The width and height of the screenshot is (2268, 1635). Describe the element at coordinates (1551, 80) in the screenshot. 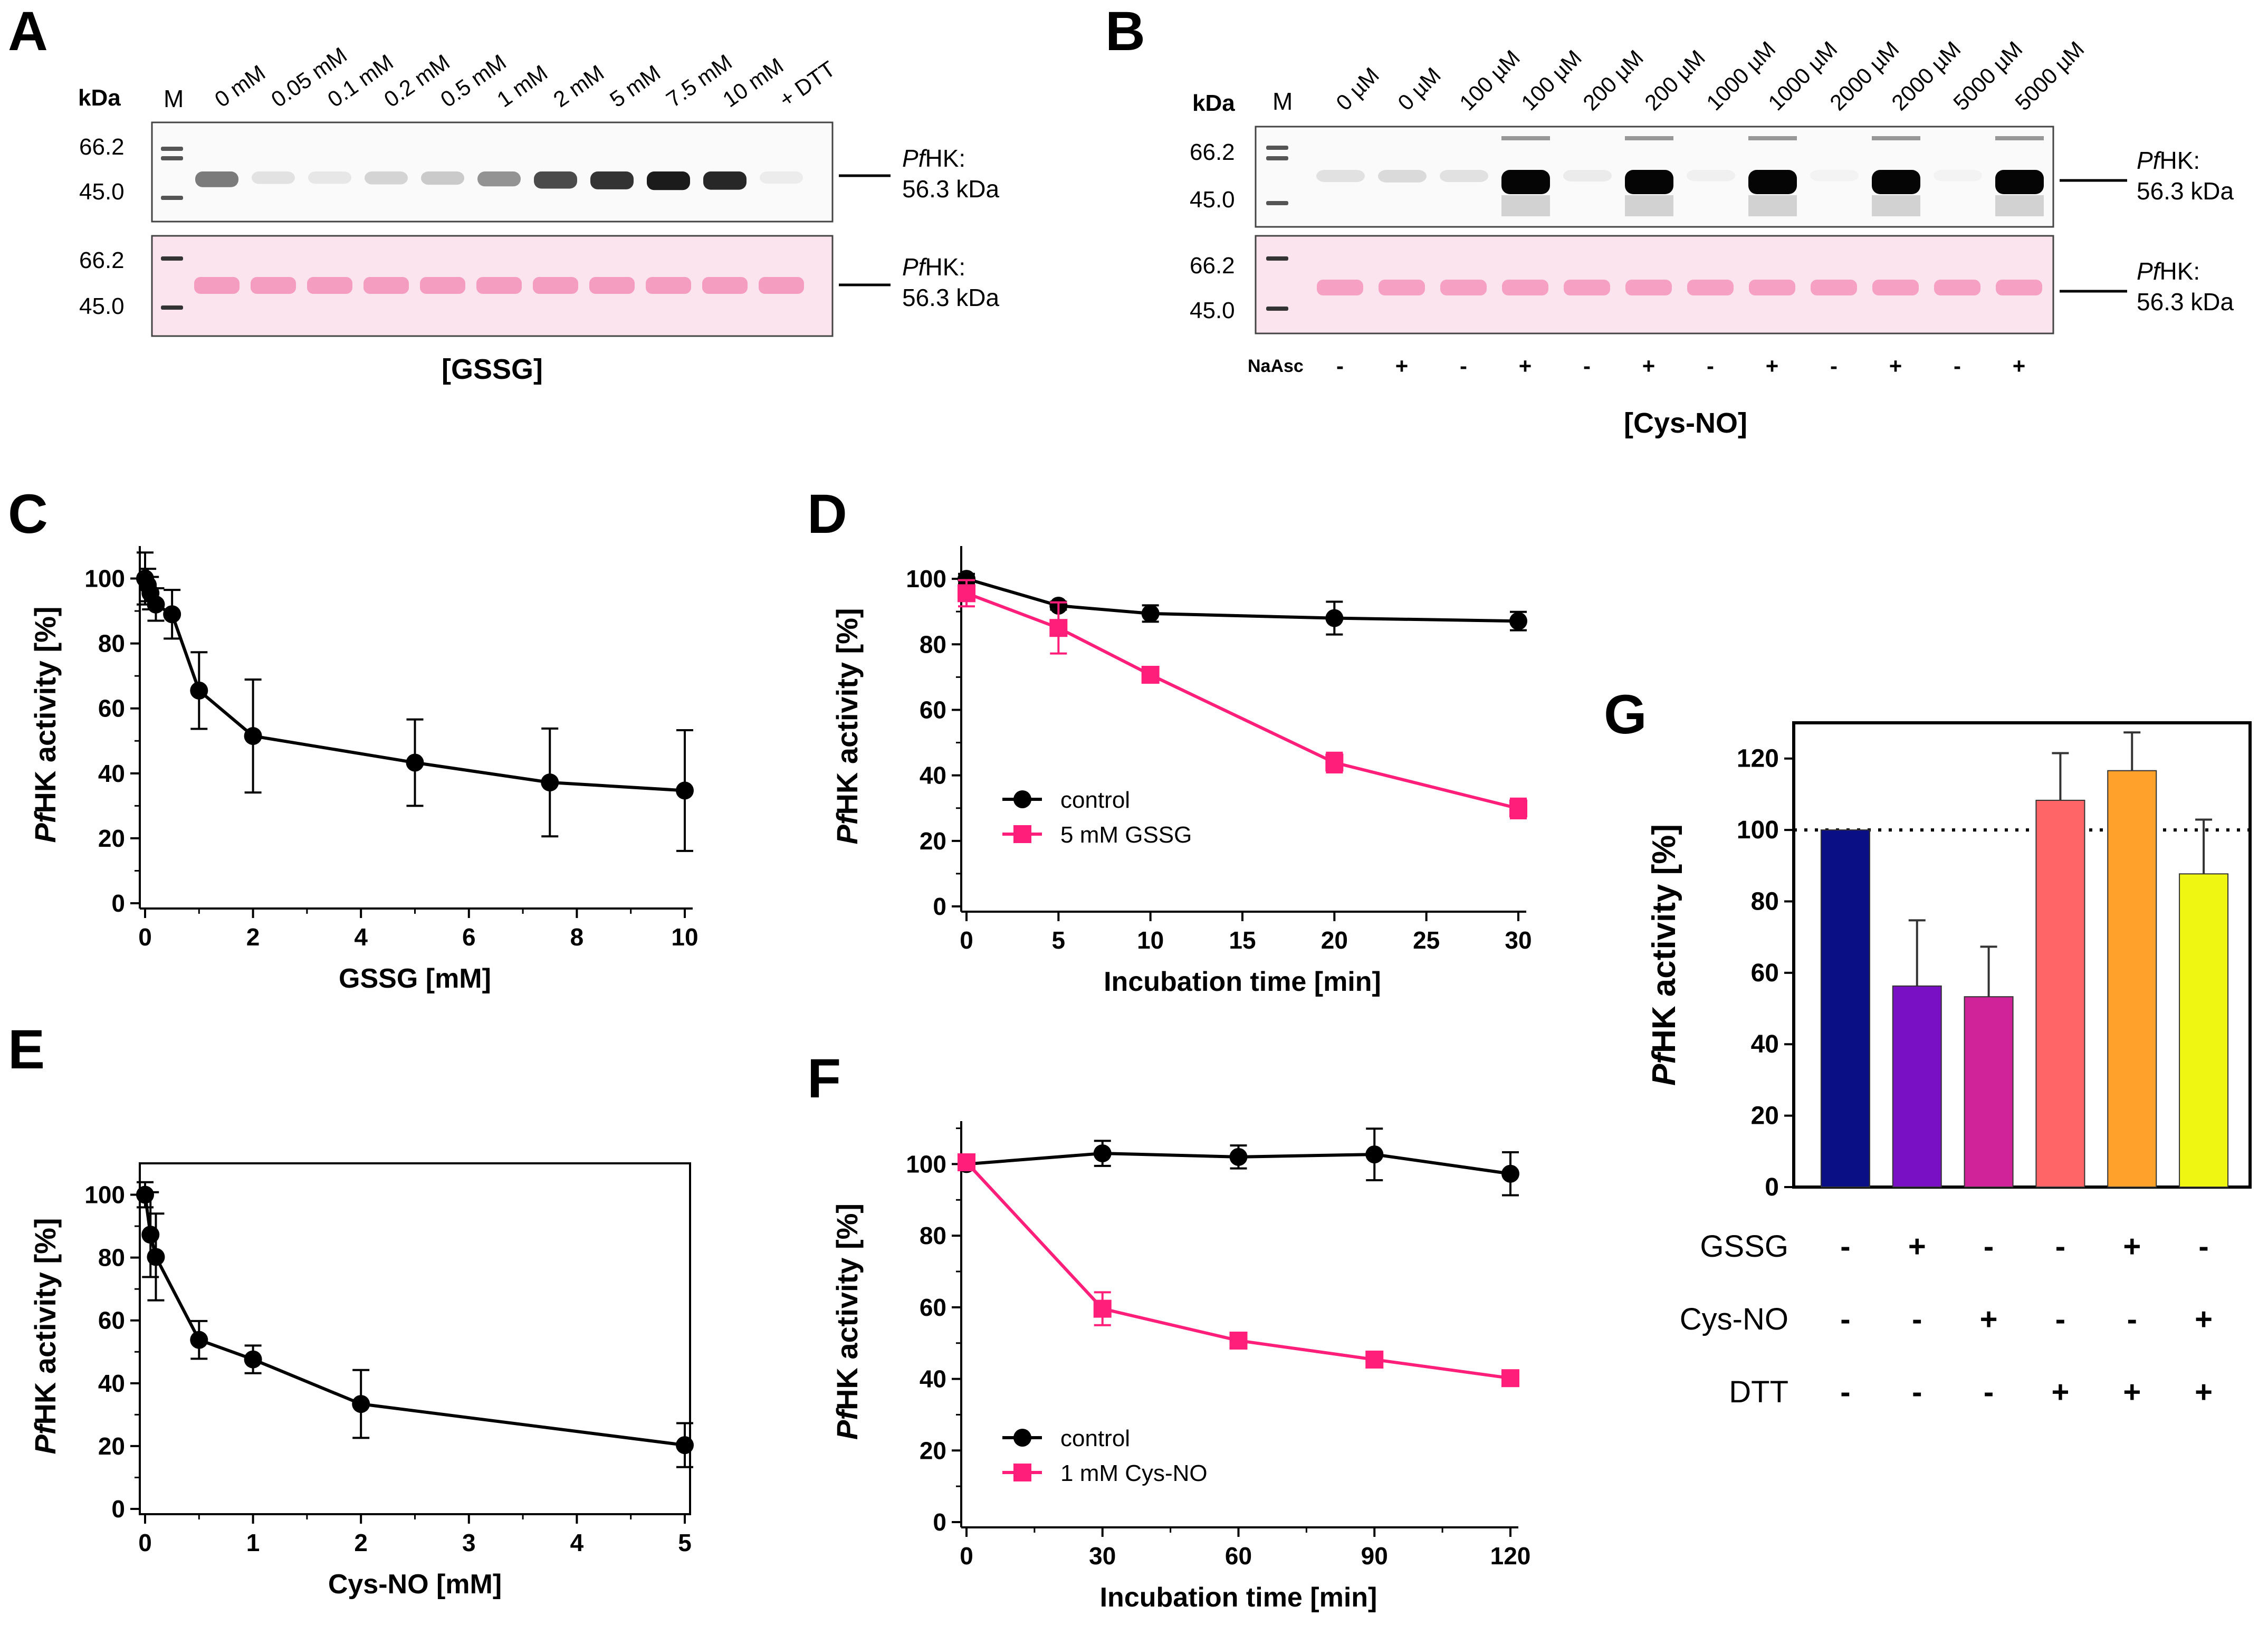

I see `lane-label-b: 100 µM` at that location.